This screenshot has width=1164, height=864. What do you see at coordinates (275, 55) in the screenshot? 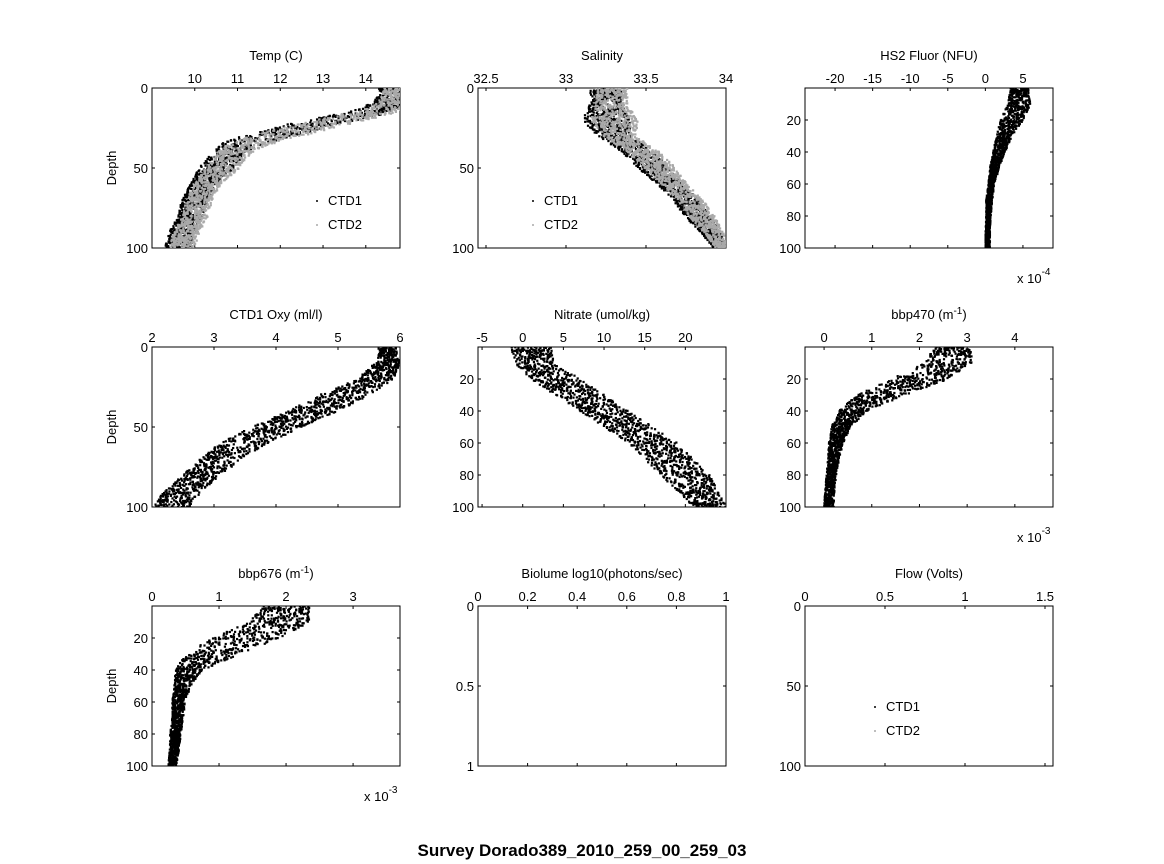
I see `chart-title: Temp (C)` at bounding box center [275, 55].